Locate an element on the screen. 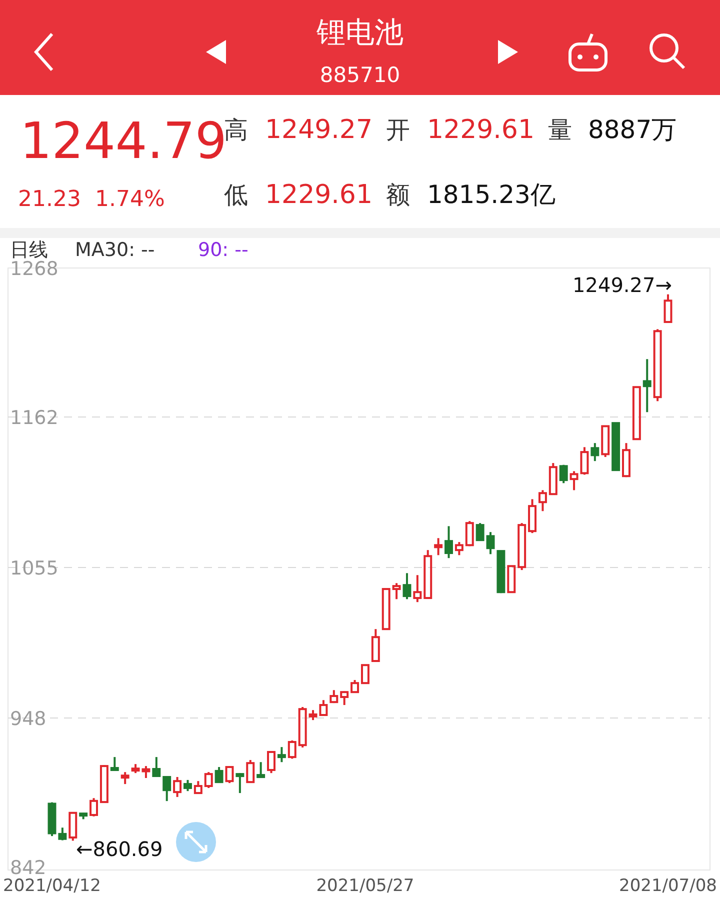 The width and height of the screenshot is (720, 905). y-tick-label: 1268 is located at coordinates (34, 269).